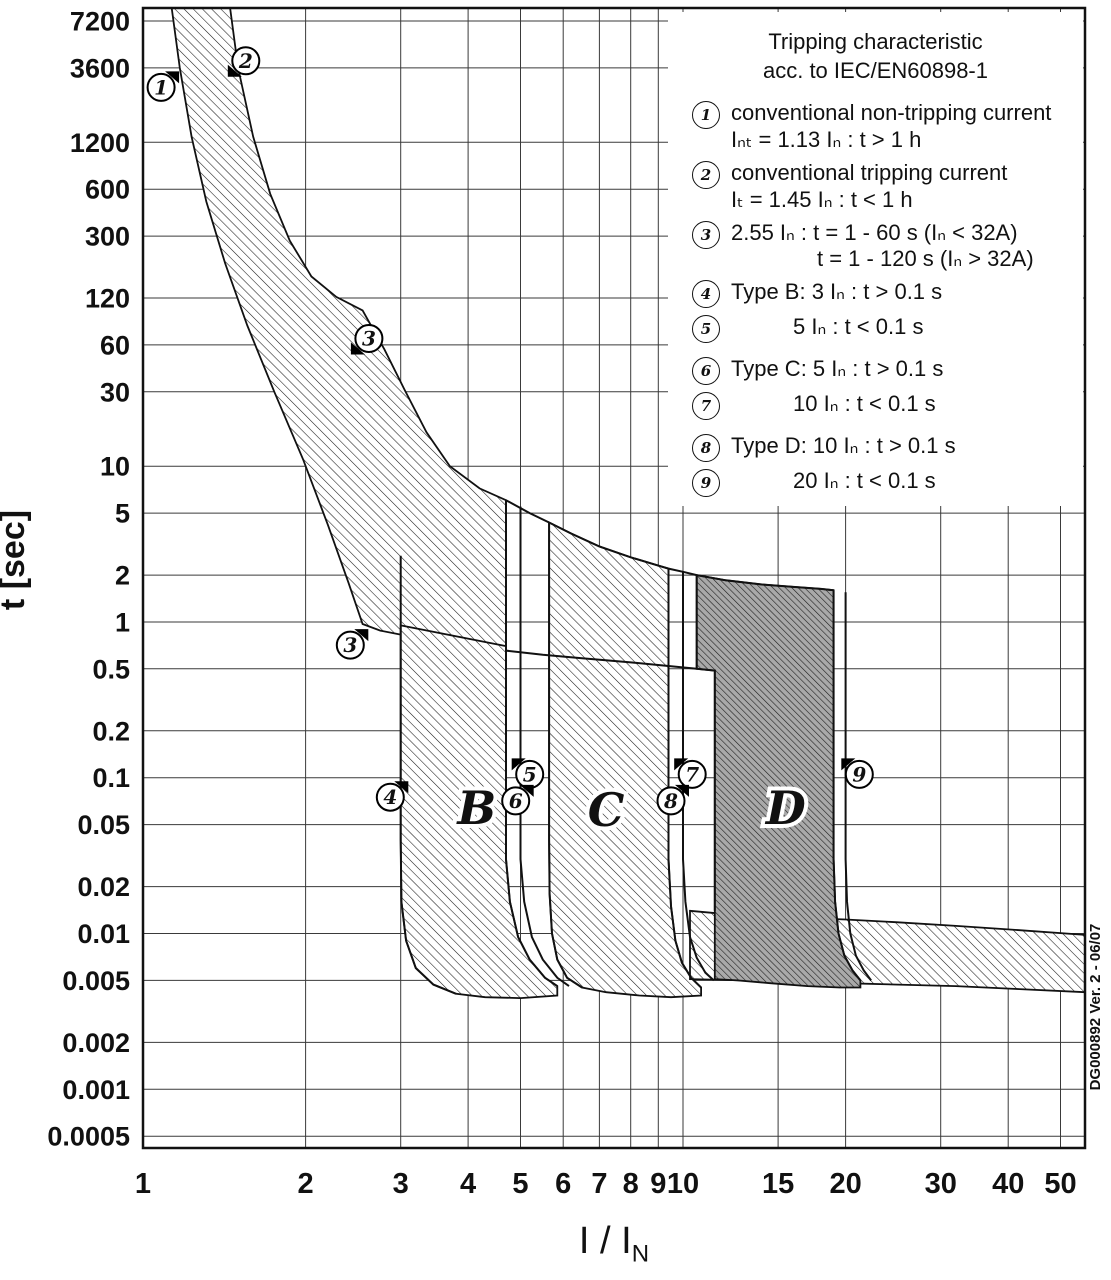  What do you see at coordinates (605, 1241) in the screenshot?
I see `x-axis-title-main: I / I` at bounding box center [605, 1241].